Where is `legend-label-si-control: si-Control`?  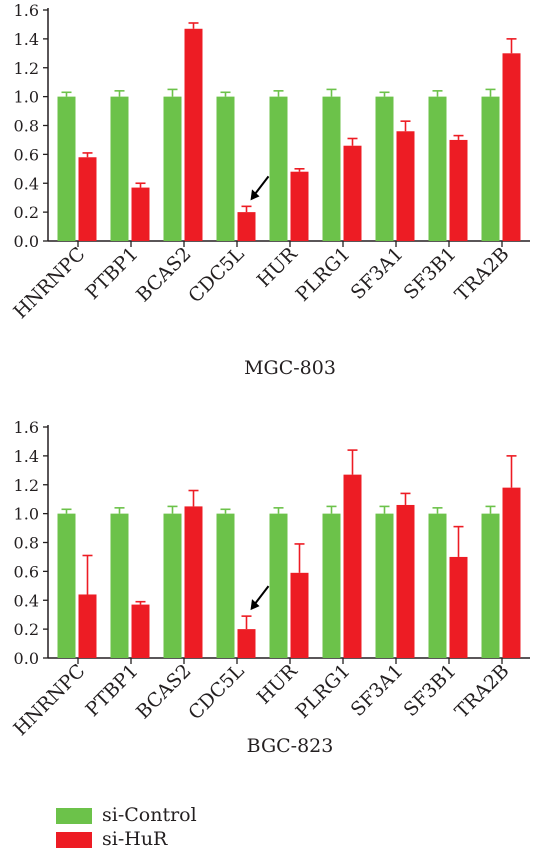
legend-label-si-control: si-Control is located at coordinates (149, 815).